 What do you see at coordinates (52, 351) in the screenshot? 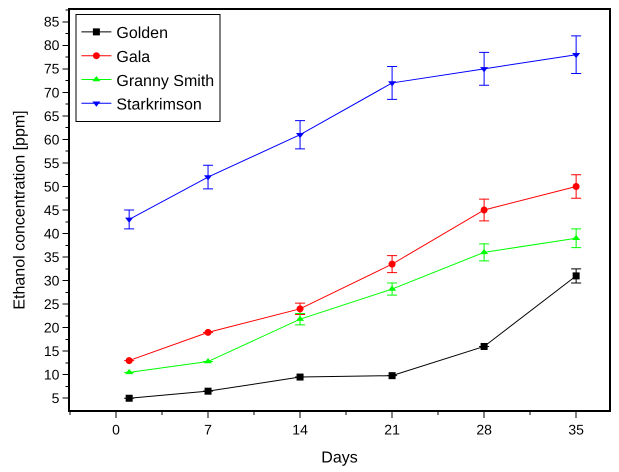
I see `y-tick-label: 15` at bounding box center [52, 351].